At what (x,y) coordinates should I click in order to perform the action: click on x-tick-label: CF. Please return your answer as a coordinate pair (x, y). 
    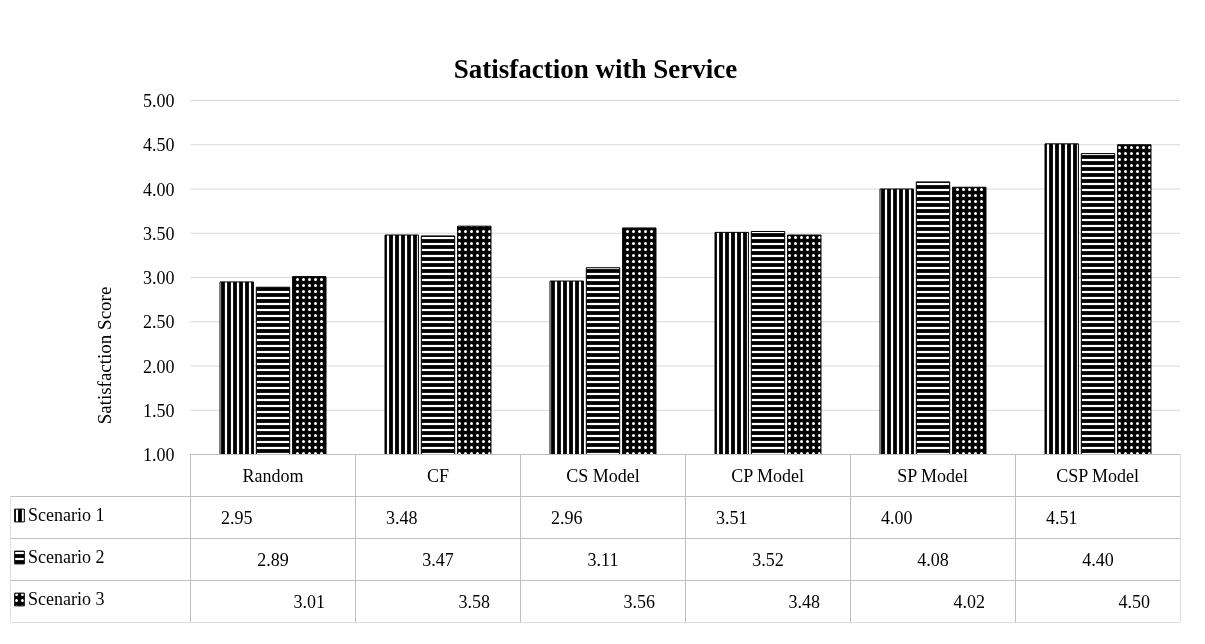
    Looking at the image, I should click on (438, 475).